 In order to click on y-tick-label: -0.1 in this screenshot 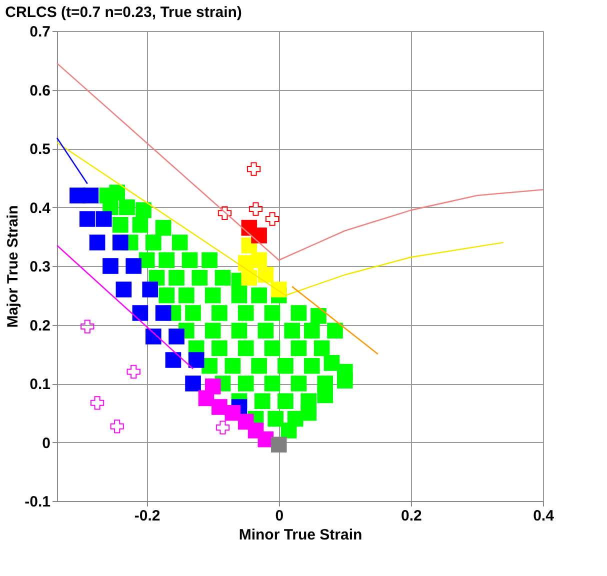, I will do `click(37, 502)`.